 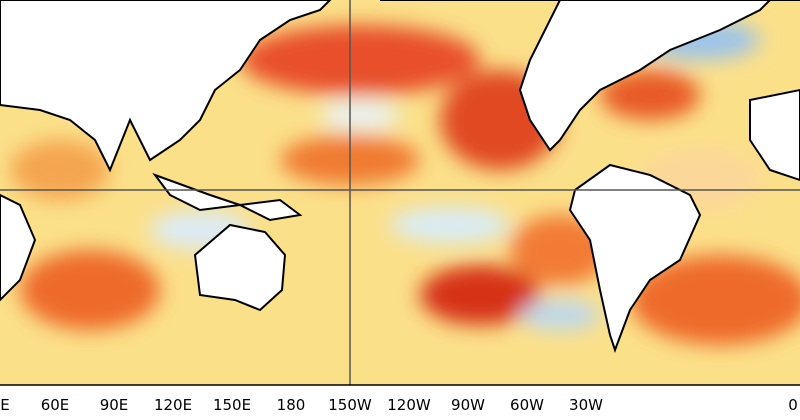 I want to click on x-tick-label: 30W, so click(x=586, y=405).